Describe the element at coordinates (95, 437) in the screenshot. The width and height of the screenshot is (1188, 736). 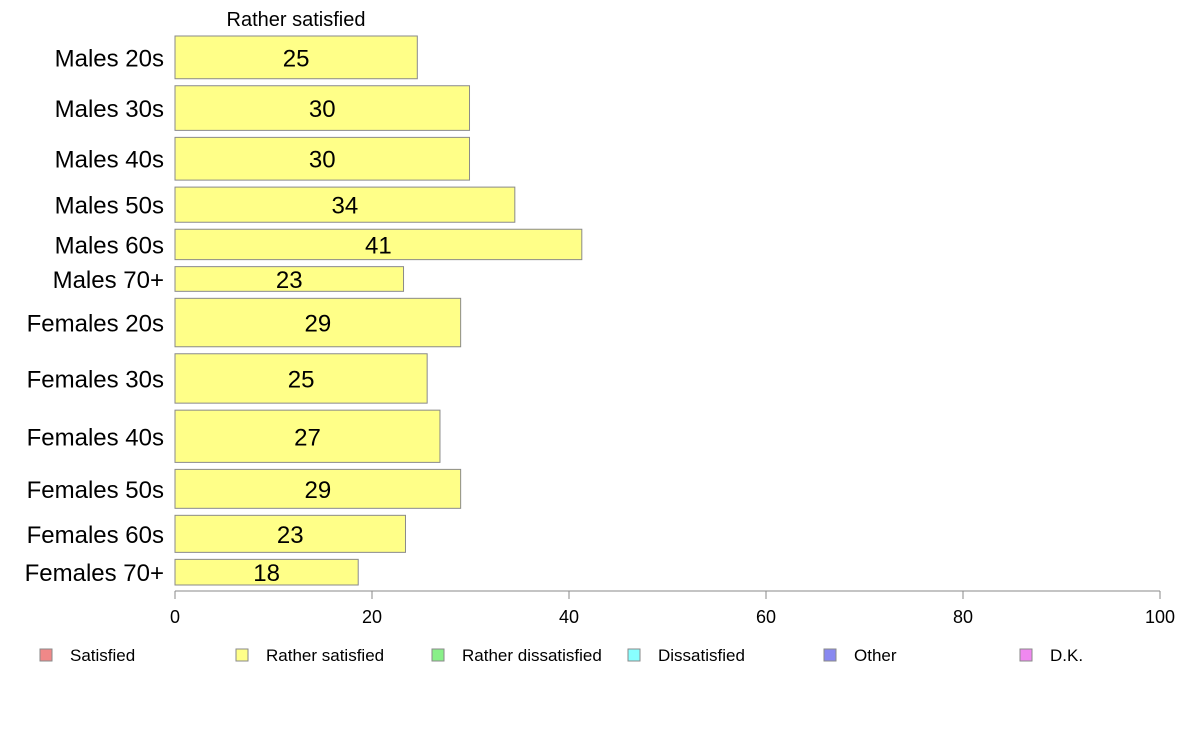
I see `category-label: Females 40s` at that location.